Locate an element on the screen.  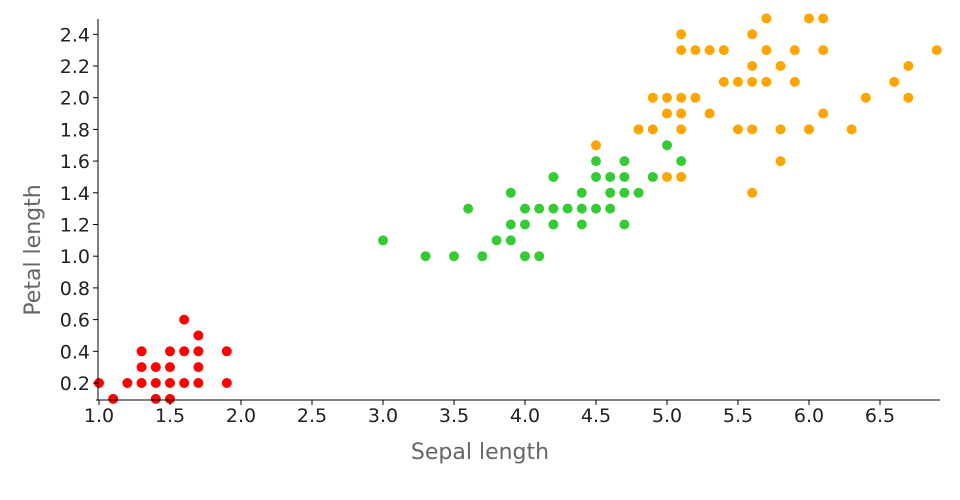
y-tick-label: 0.8 is located at coordinates (75, 289).